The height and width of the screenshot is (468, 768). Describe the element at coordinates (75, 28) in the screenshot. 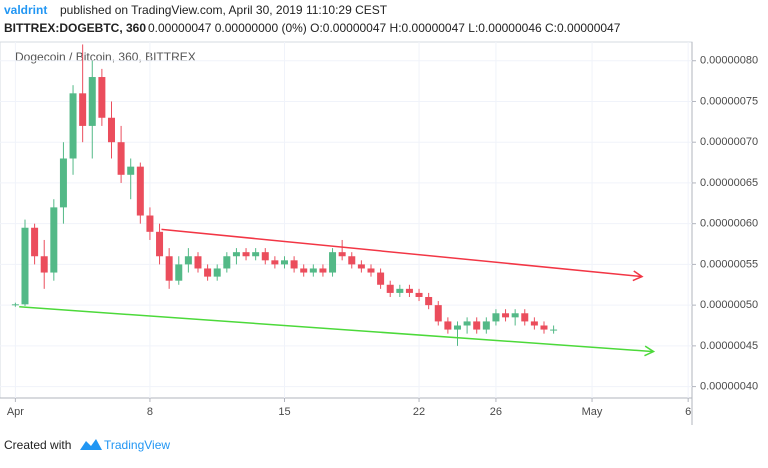

I see `symbol: BITTREX:DOGEBTC, 360` at that location.